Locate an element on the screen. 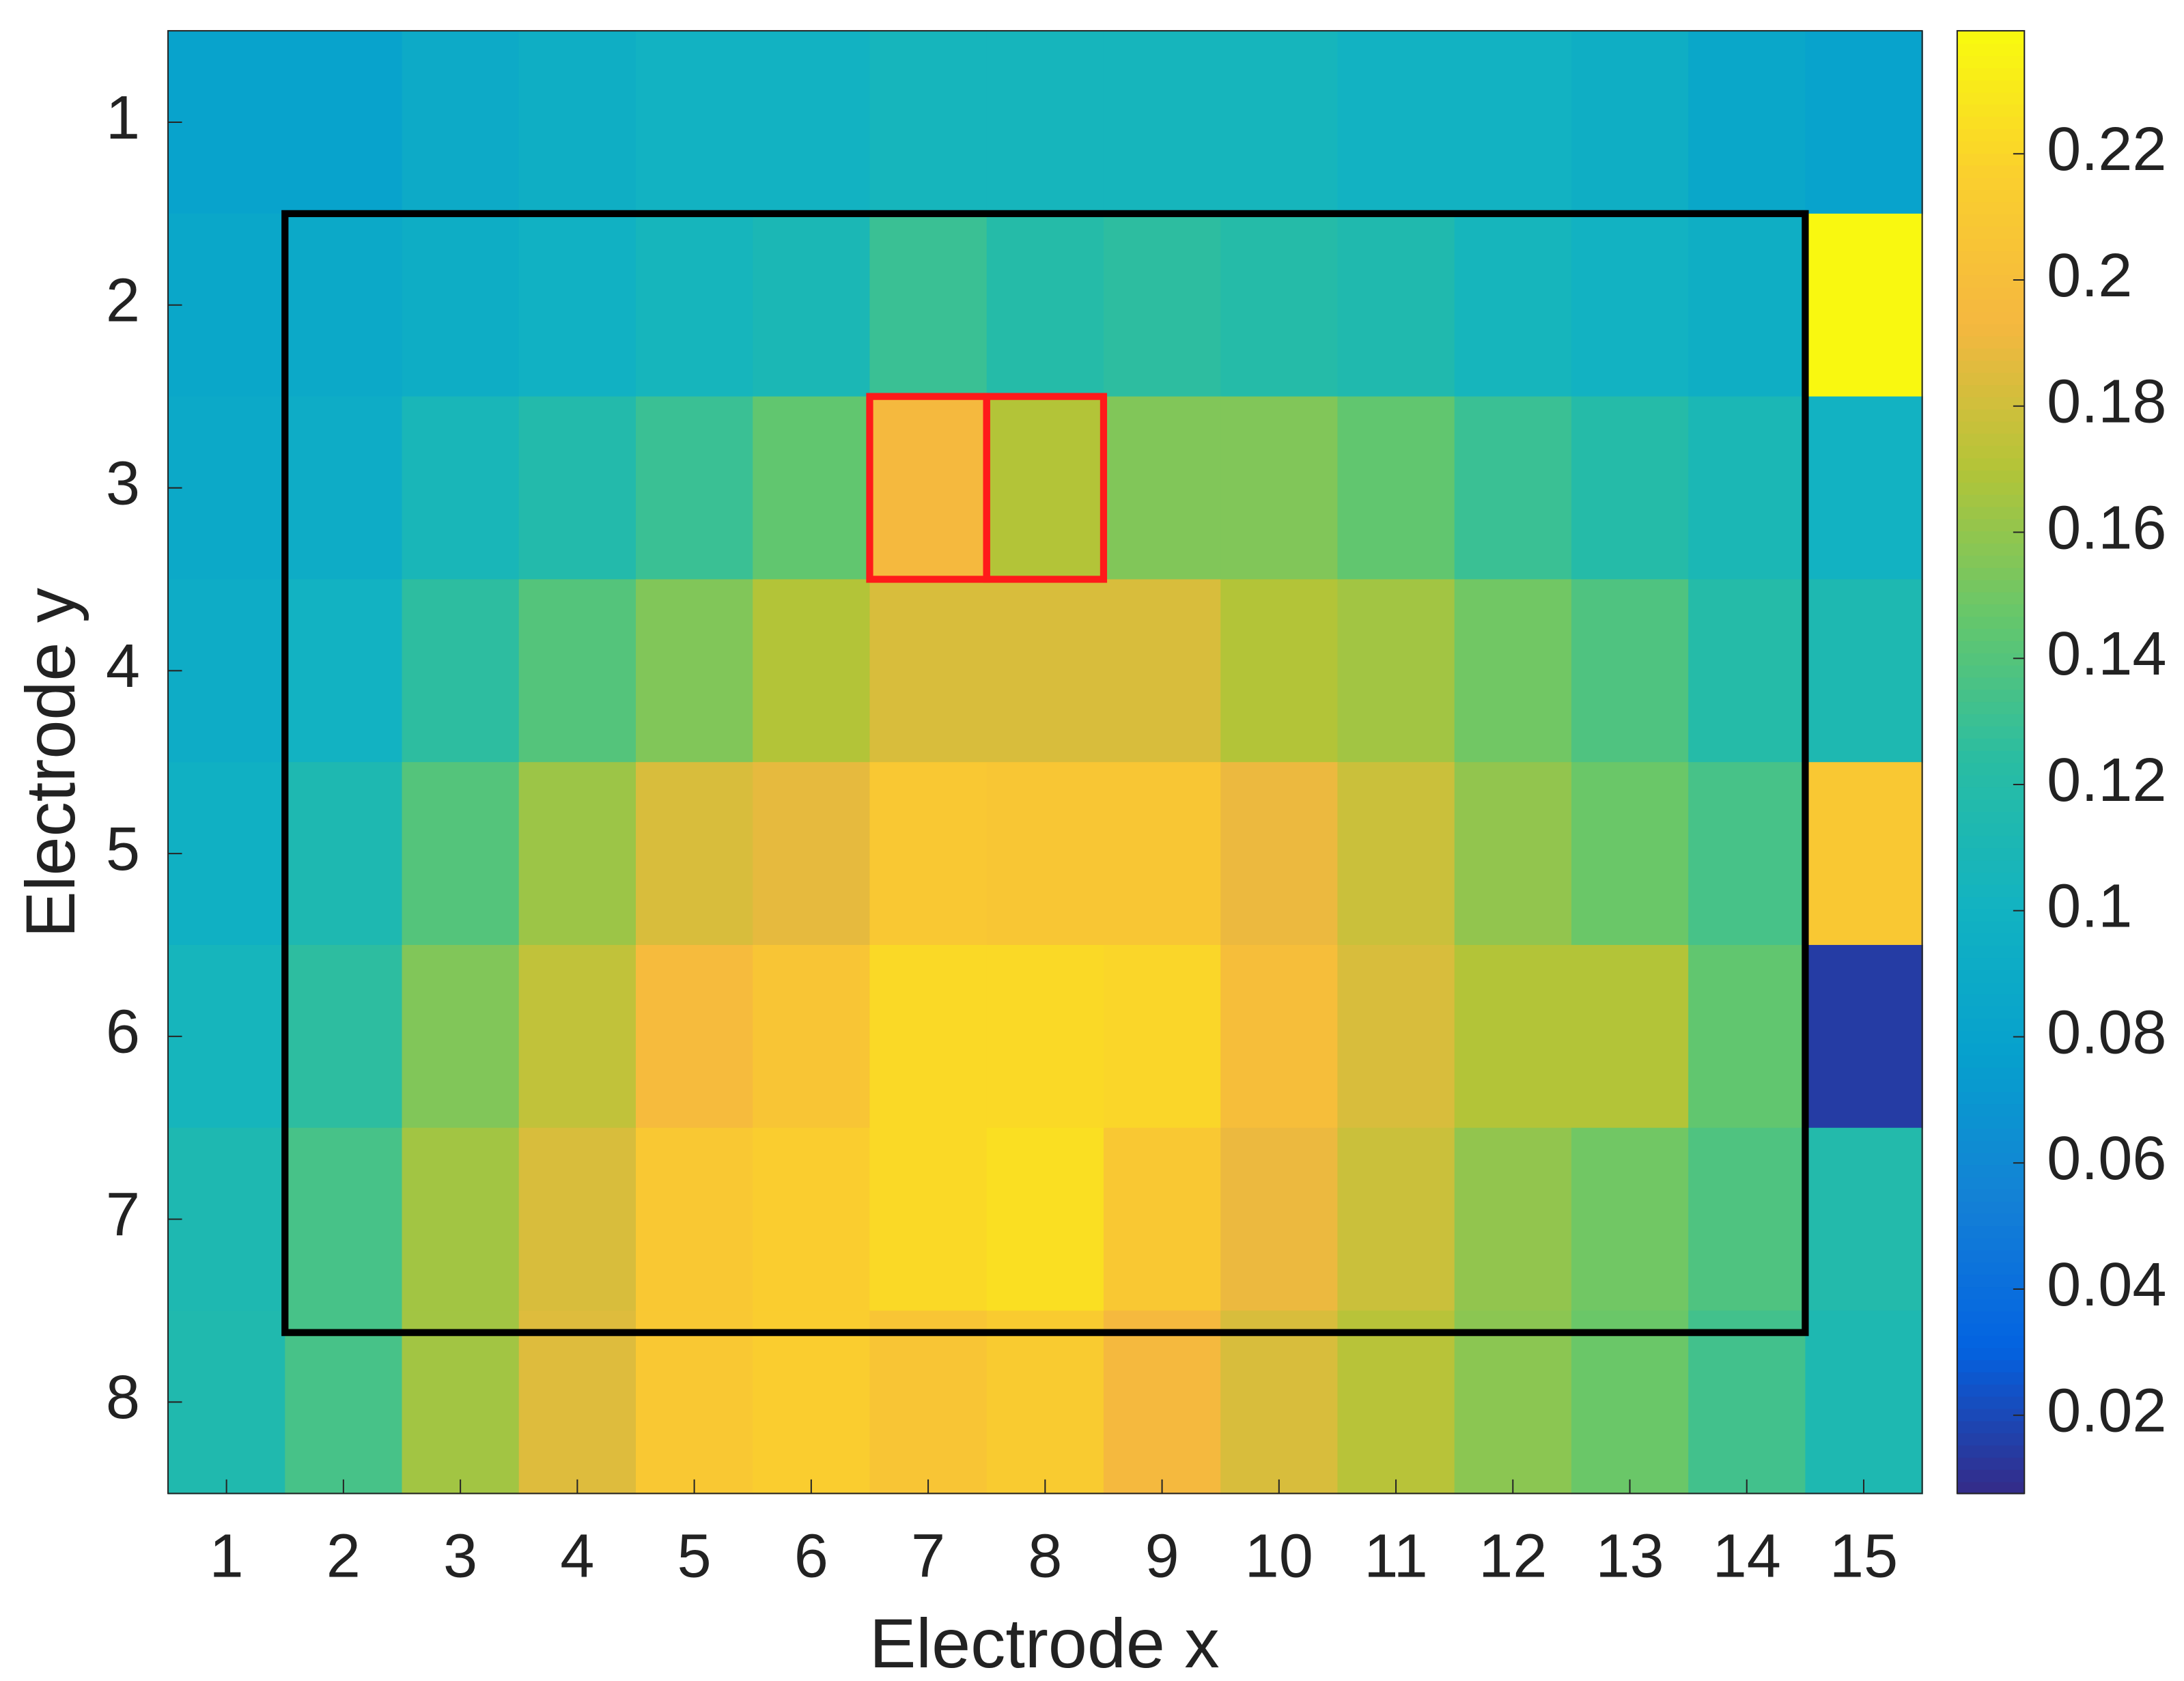 Image resolution: width=2184 pixels, height=1681 pixels. colorbar-frame is located at coordinates (1991, 762).